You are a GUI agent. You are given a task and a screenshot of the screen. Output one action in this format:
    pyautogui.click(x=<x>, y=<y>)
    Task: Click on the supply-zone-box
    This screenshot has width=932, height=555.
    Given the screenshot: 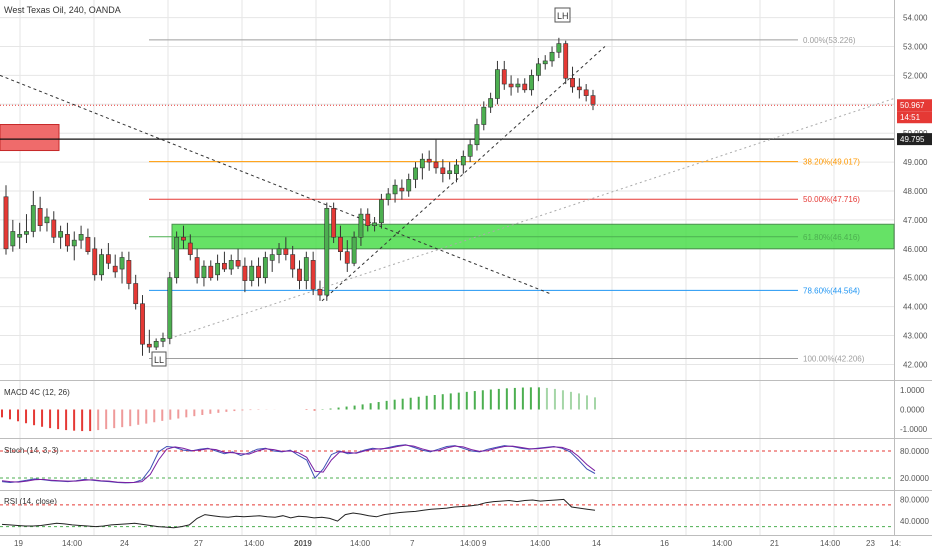 What is the action you would take?
    pyautogui.click(x=30, y=138)
    